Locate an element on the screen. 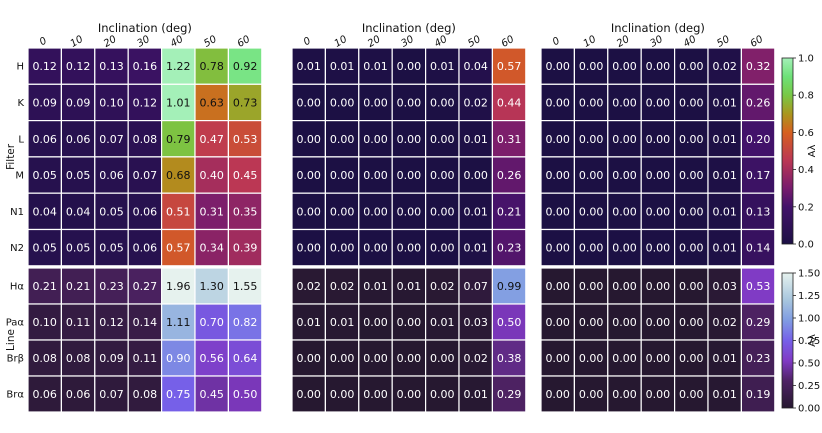 This screenshot has height=433, width=822. x-tick-label: 30 is located at coordinates (407, 42).